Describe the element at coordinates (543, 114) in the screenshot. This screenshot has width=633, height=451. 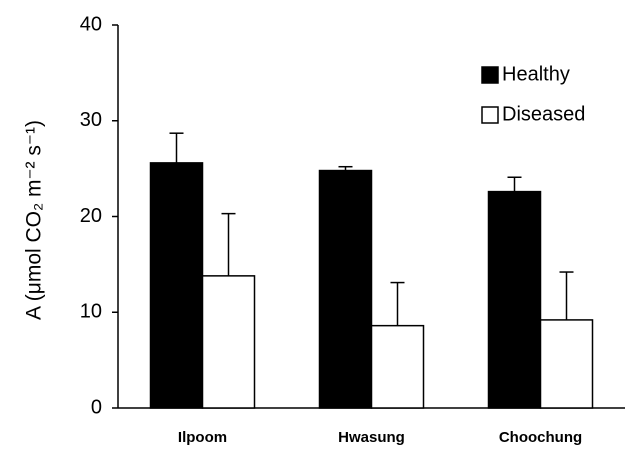
I see `legend-label: Diseased` at that location.